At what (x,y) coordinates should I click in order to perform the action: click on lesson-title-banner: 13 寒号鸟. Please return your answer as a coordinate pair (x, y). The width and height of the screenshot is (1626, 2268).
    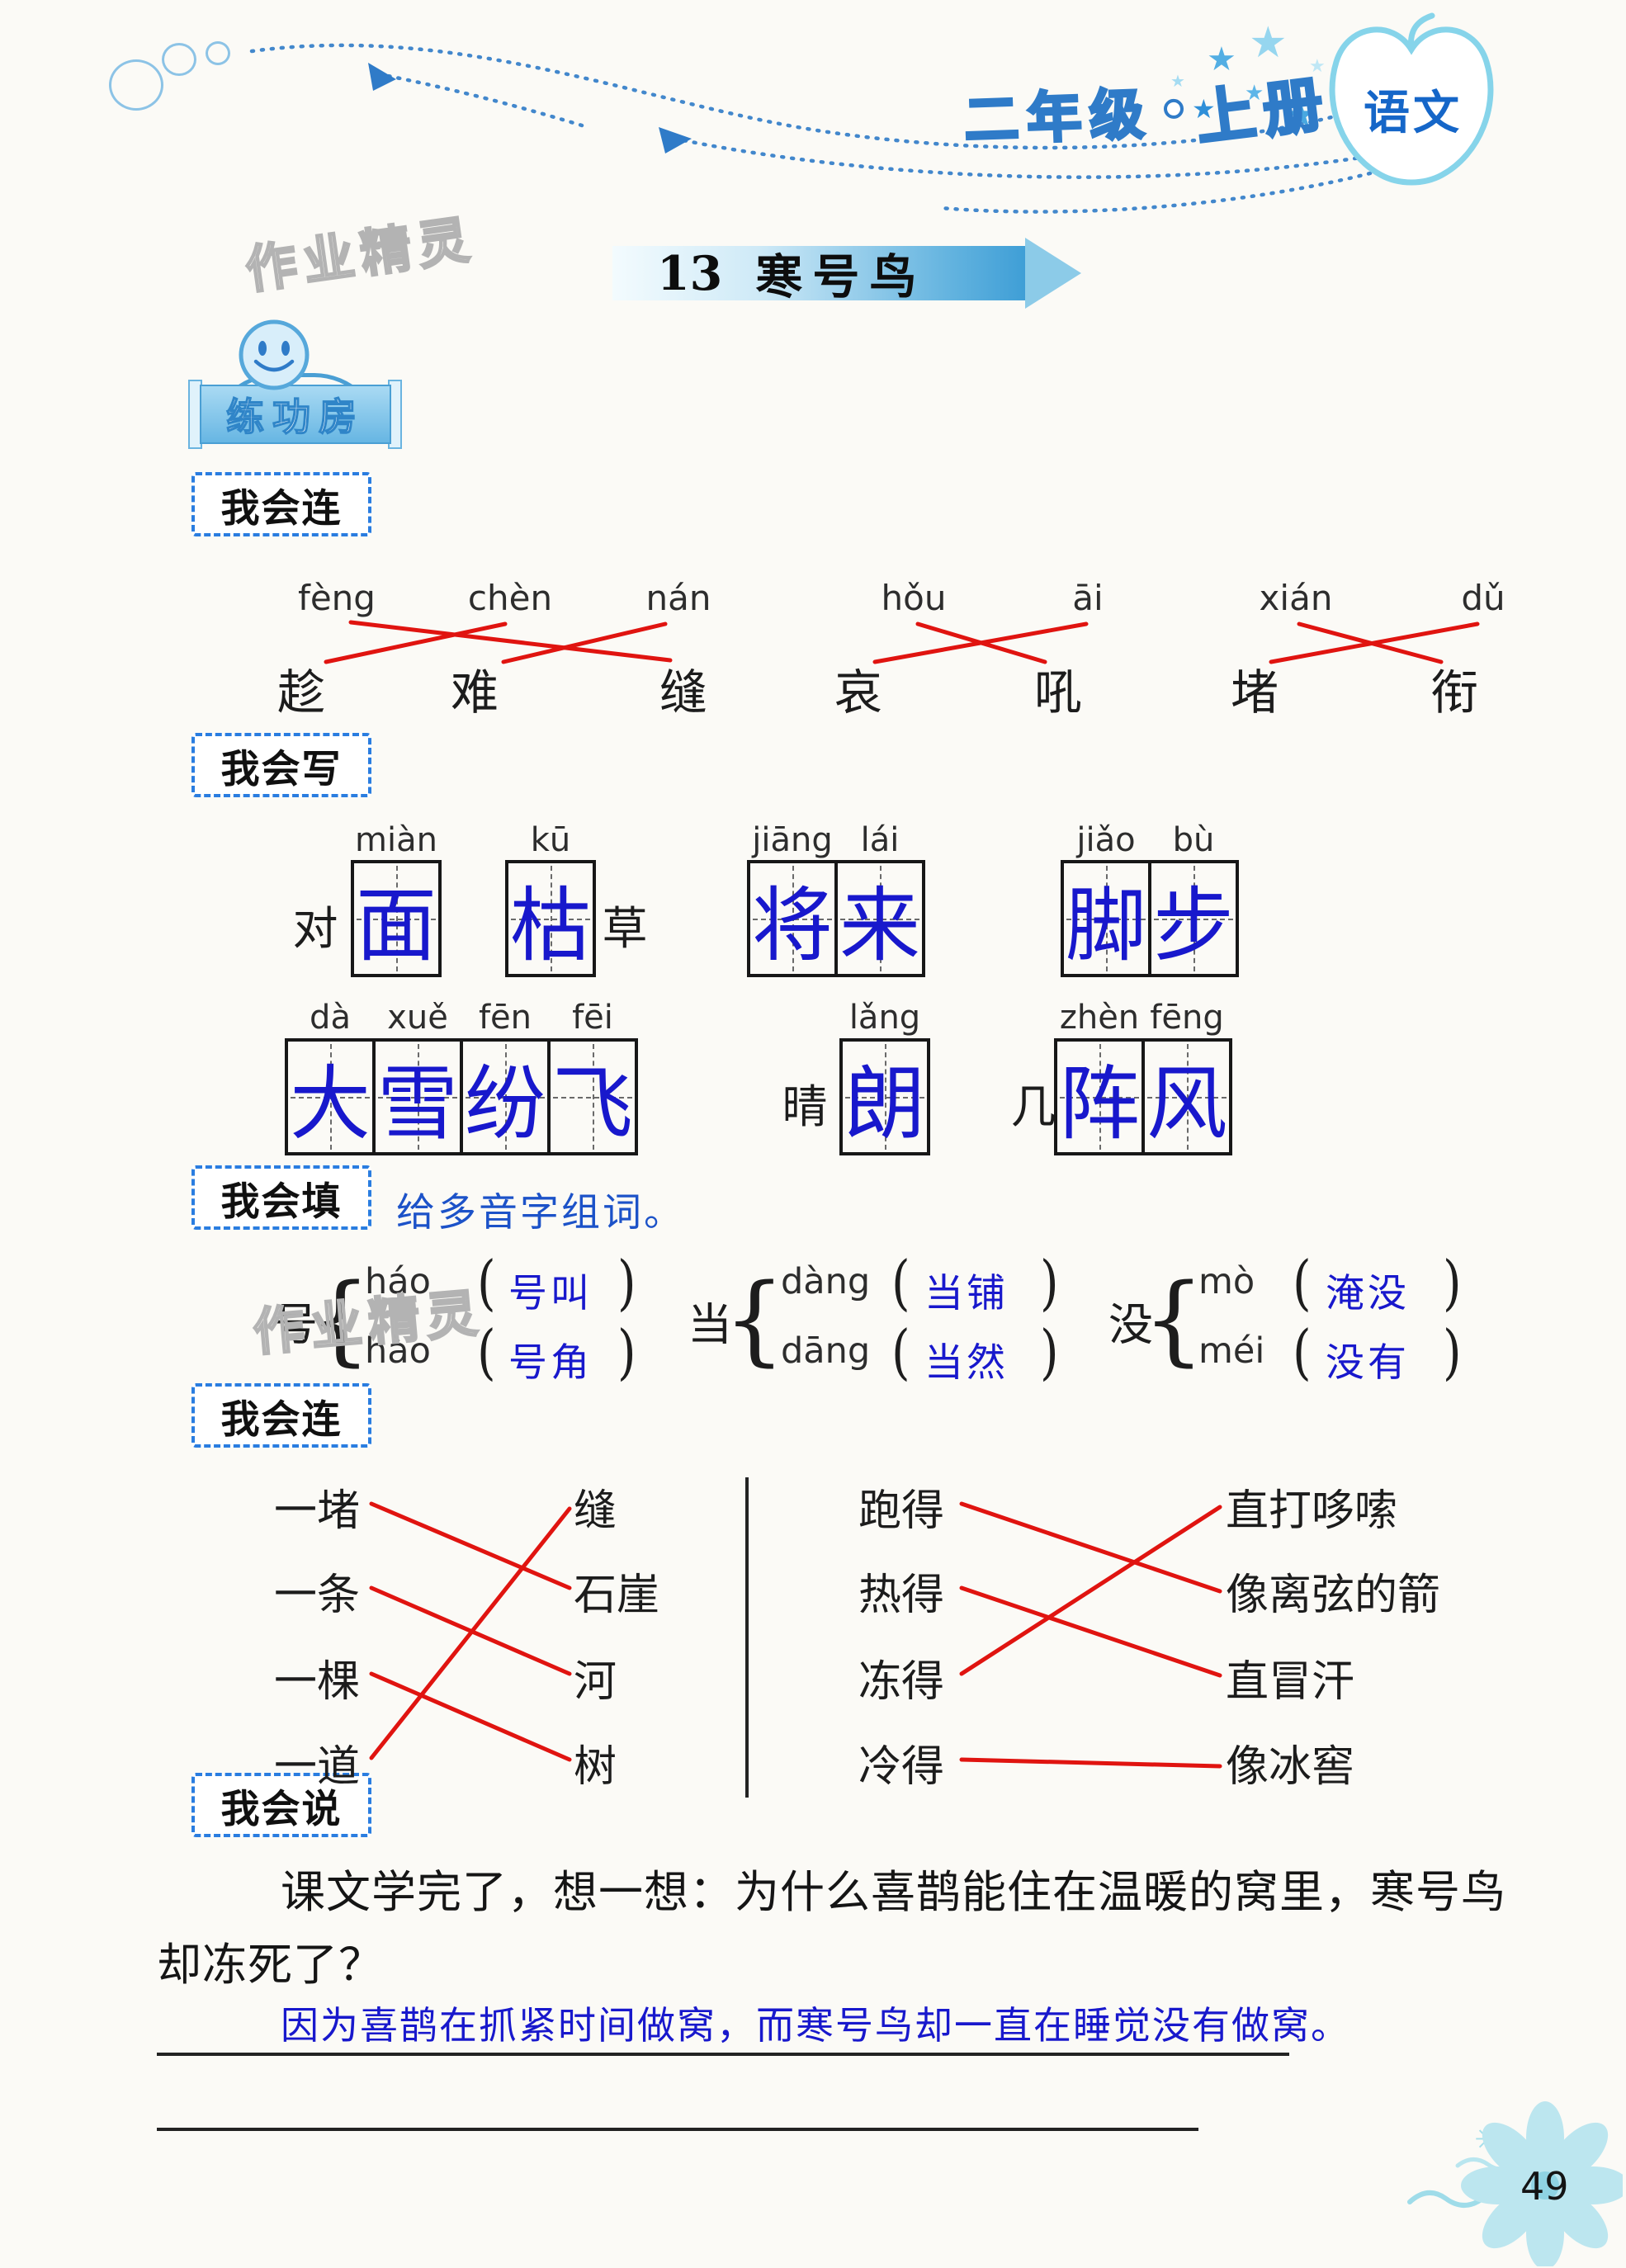
    Looking at the image, I should click on (819, 276).